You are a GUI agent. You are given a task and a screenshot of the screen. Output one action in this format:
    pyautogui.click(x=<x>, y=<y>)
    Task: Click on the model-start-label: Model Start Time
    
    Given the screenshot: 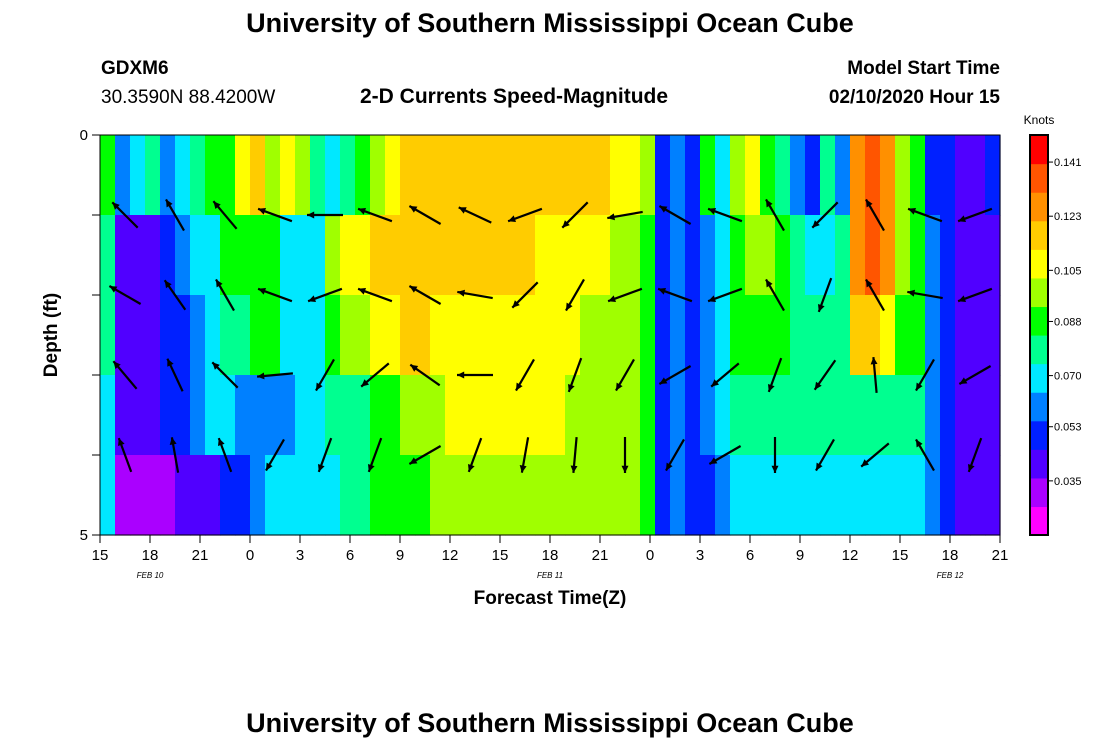 What is the action you would take?
    pyautogui.click(x=923, y=68)
    